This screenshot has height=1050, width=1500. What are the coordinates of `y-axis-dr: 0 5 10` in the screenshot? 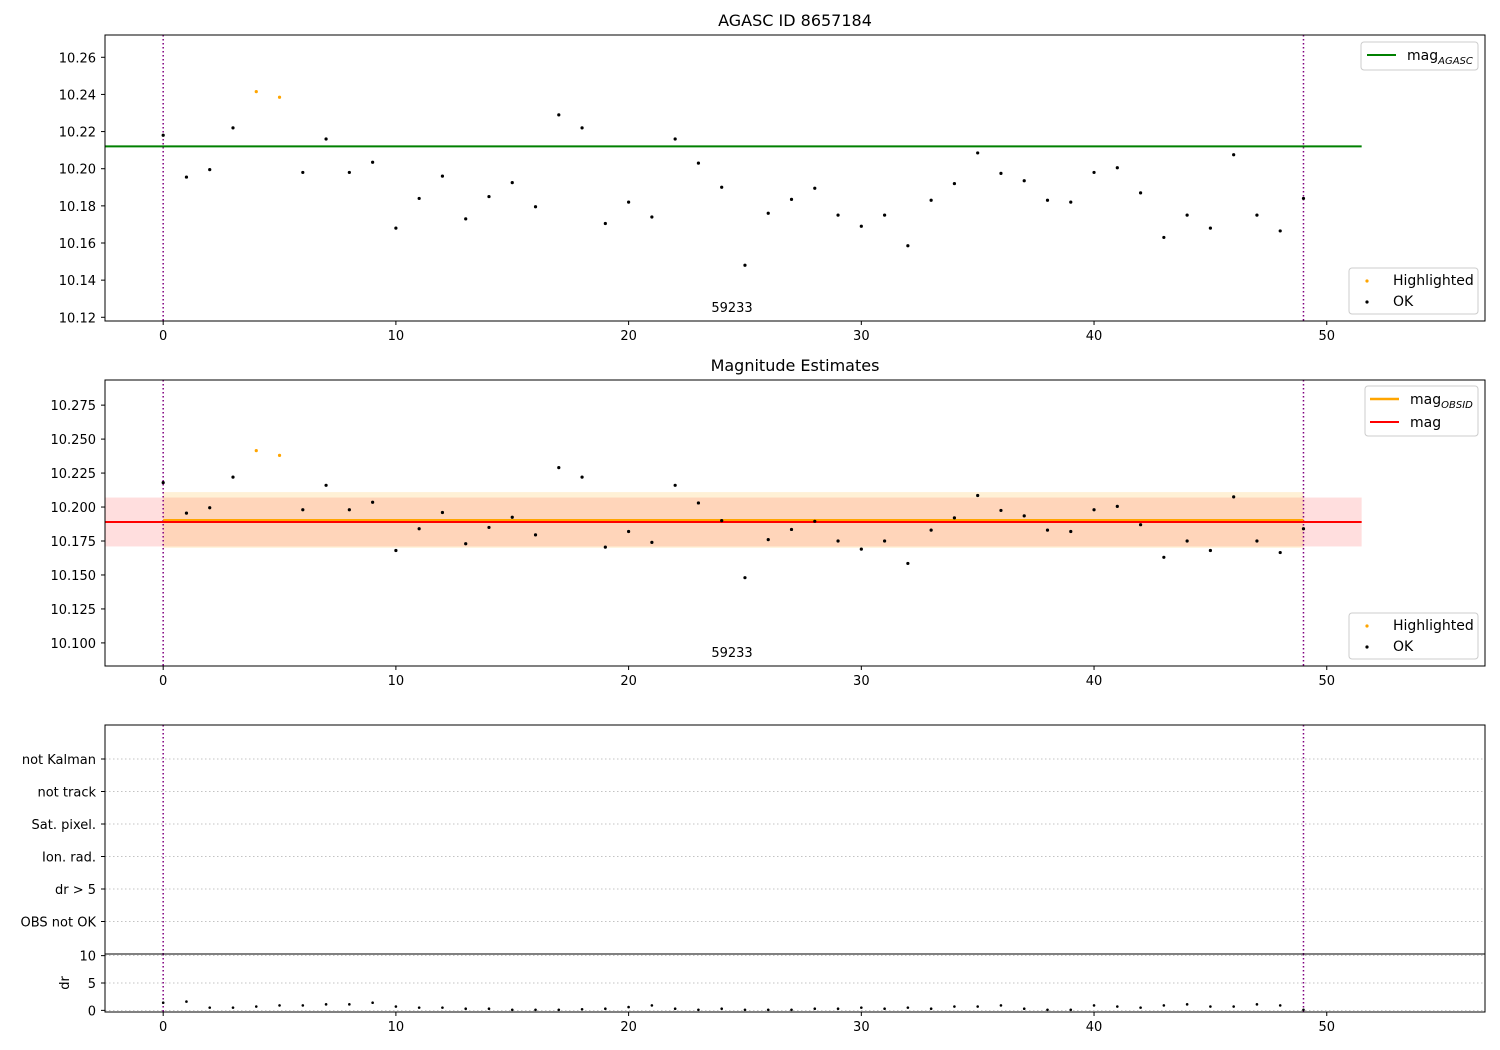 It's located at (92, 984).